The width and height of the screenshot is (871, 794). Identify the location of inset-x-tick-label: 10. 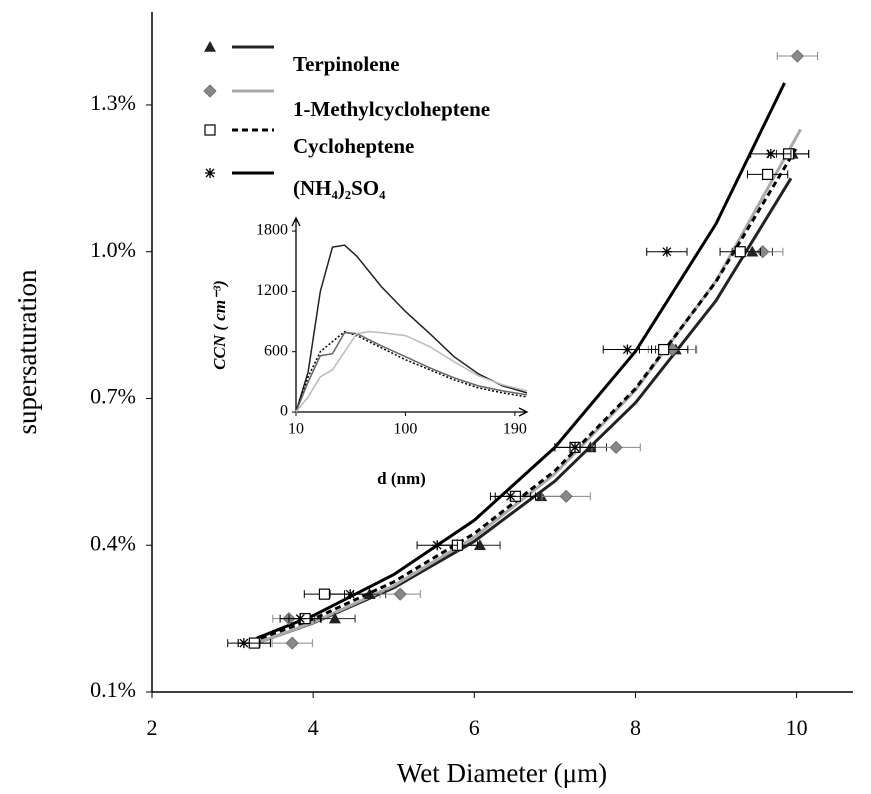
(296, 429).